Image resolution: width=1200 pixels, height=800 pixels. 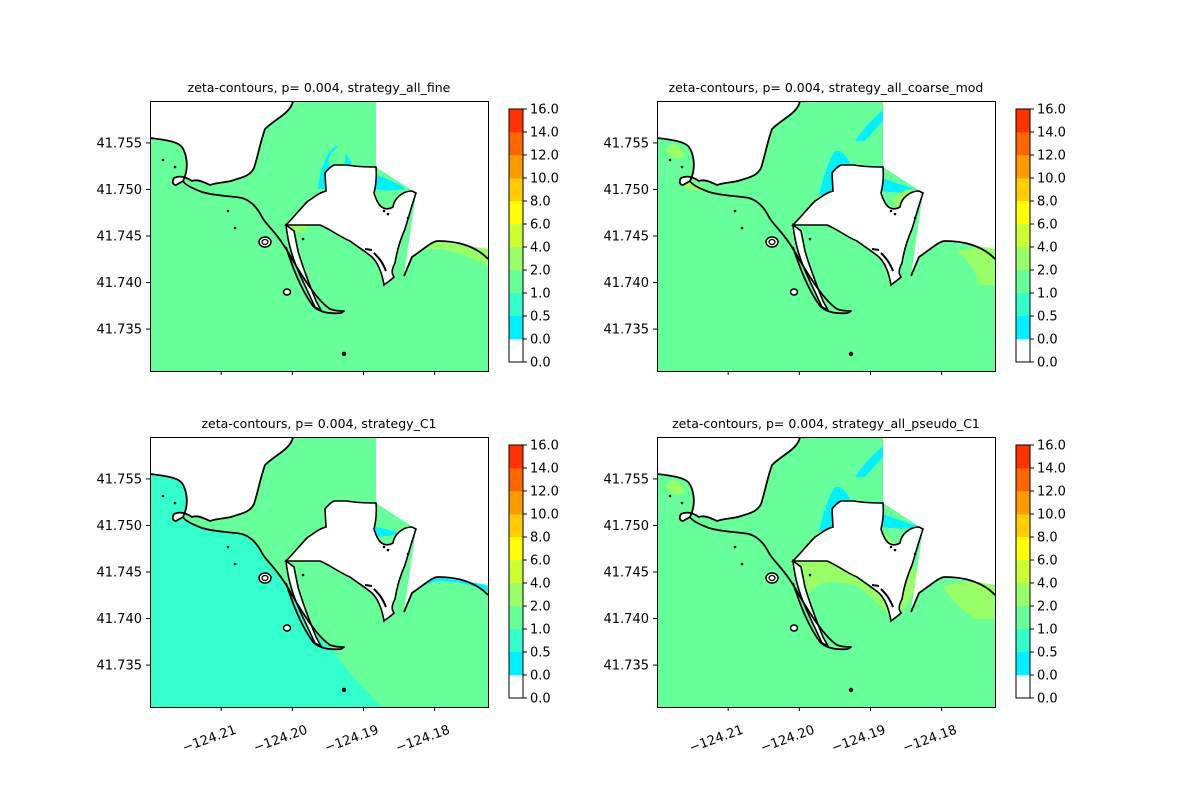 I want to click on panel-title: zeta-contours, p= 0.004, strategy_C1, so click(x=318, y=423).